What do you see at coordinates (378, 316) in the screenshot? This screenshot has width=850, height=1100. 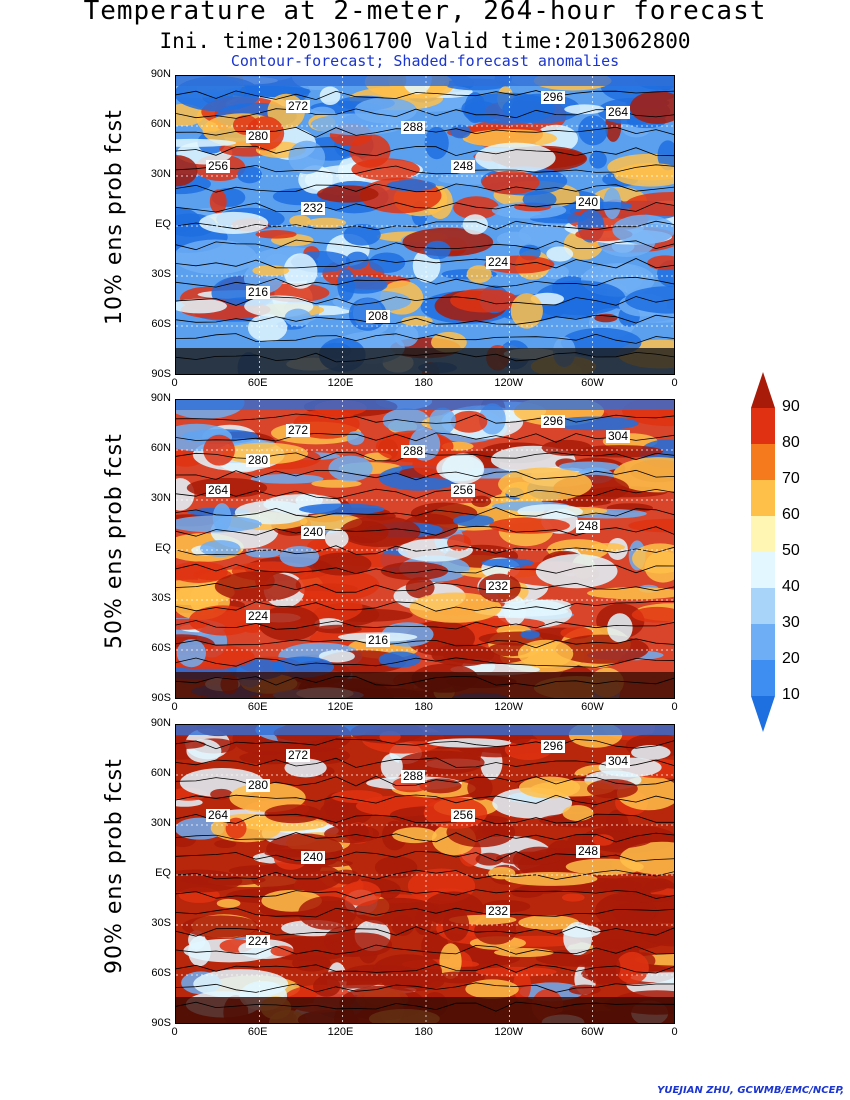 I see `contour-label: 208` at bounding box center [378, 316].